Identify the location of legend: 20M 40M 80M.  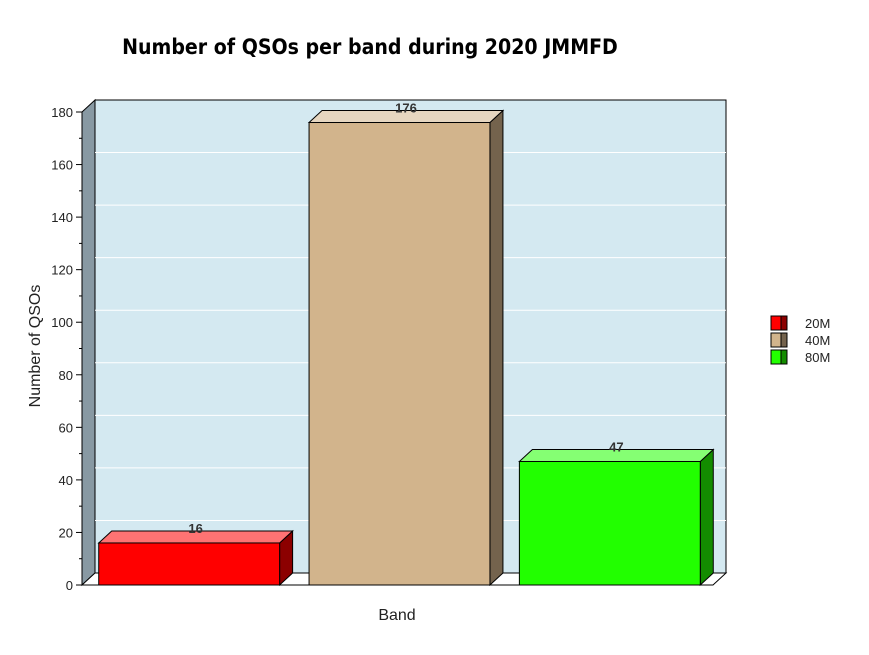
(800, 340).